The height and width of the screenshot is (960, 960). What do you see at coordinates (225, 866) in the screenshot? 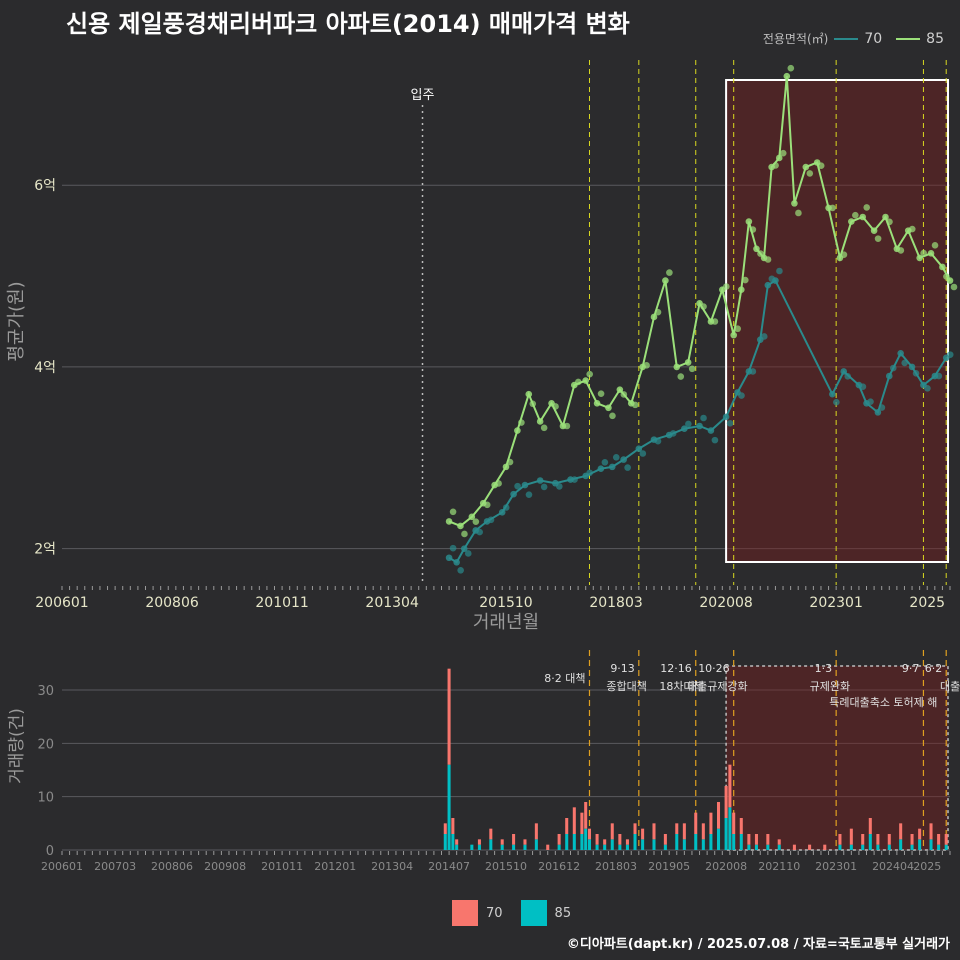
I see `x-tick-label: 200908` at bounding box center [225, 866].